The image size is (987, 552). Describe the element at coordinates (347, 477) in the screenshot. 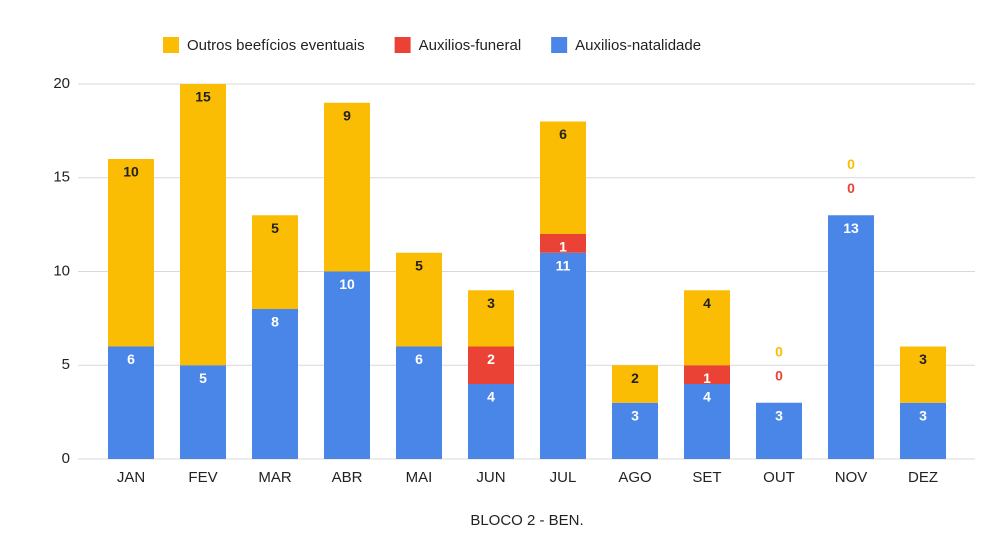

I see `x-tick-label: ABR` at that location.